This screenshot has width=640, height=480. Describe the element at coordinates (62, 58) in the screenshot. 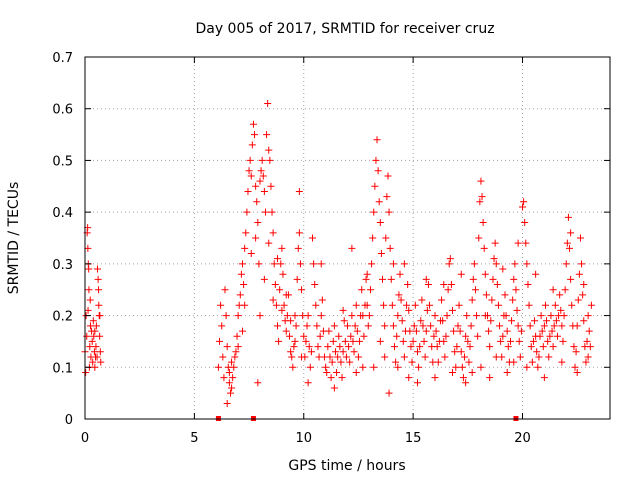

I see `y-tick-label: 0.7` at that location.